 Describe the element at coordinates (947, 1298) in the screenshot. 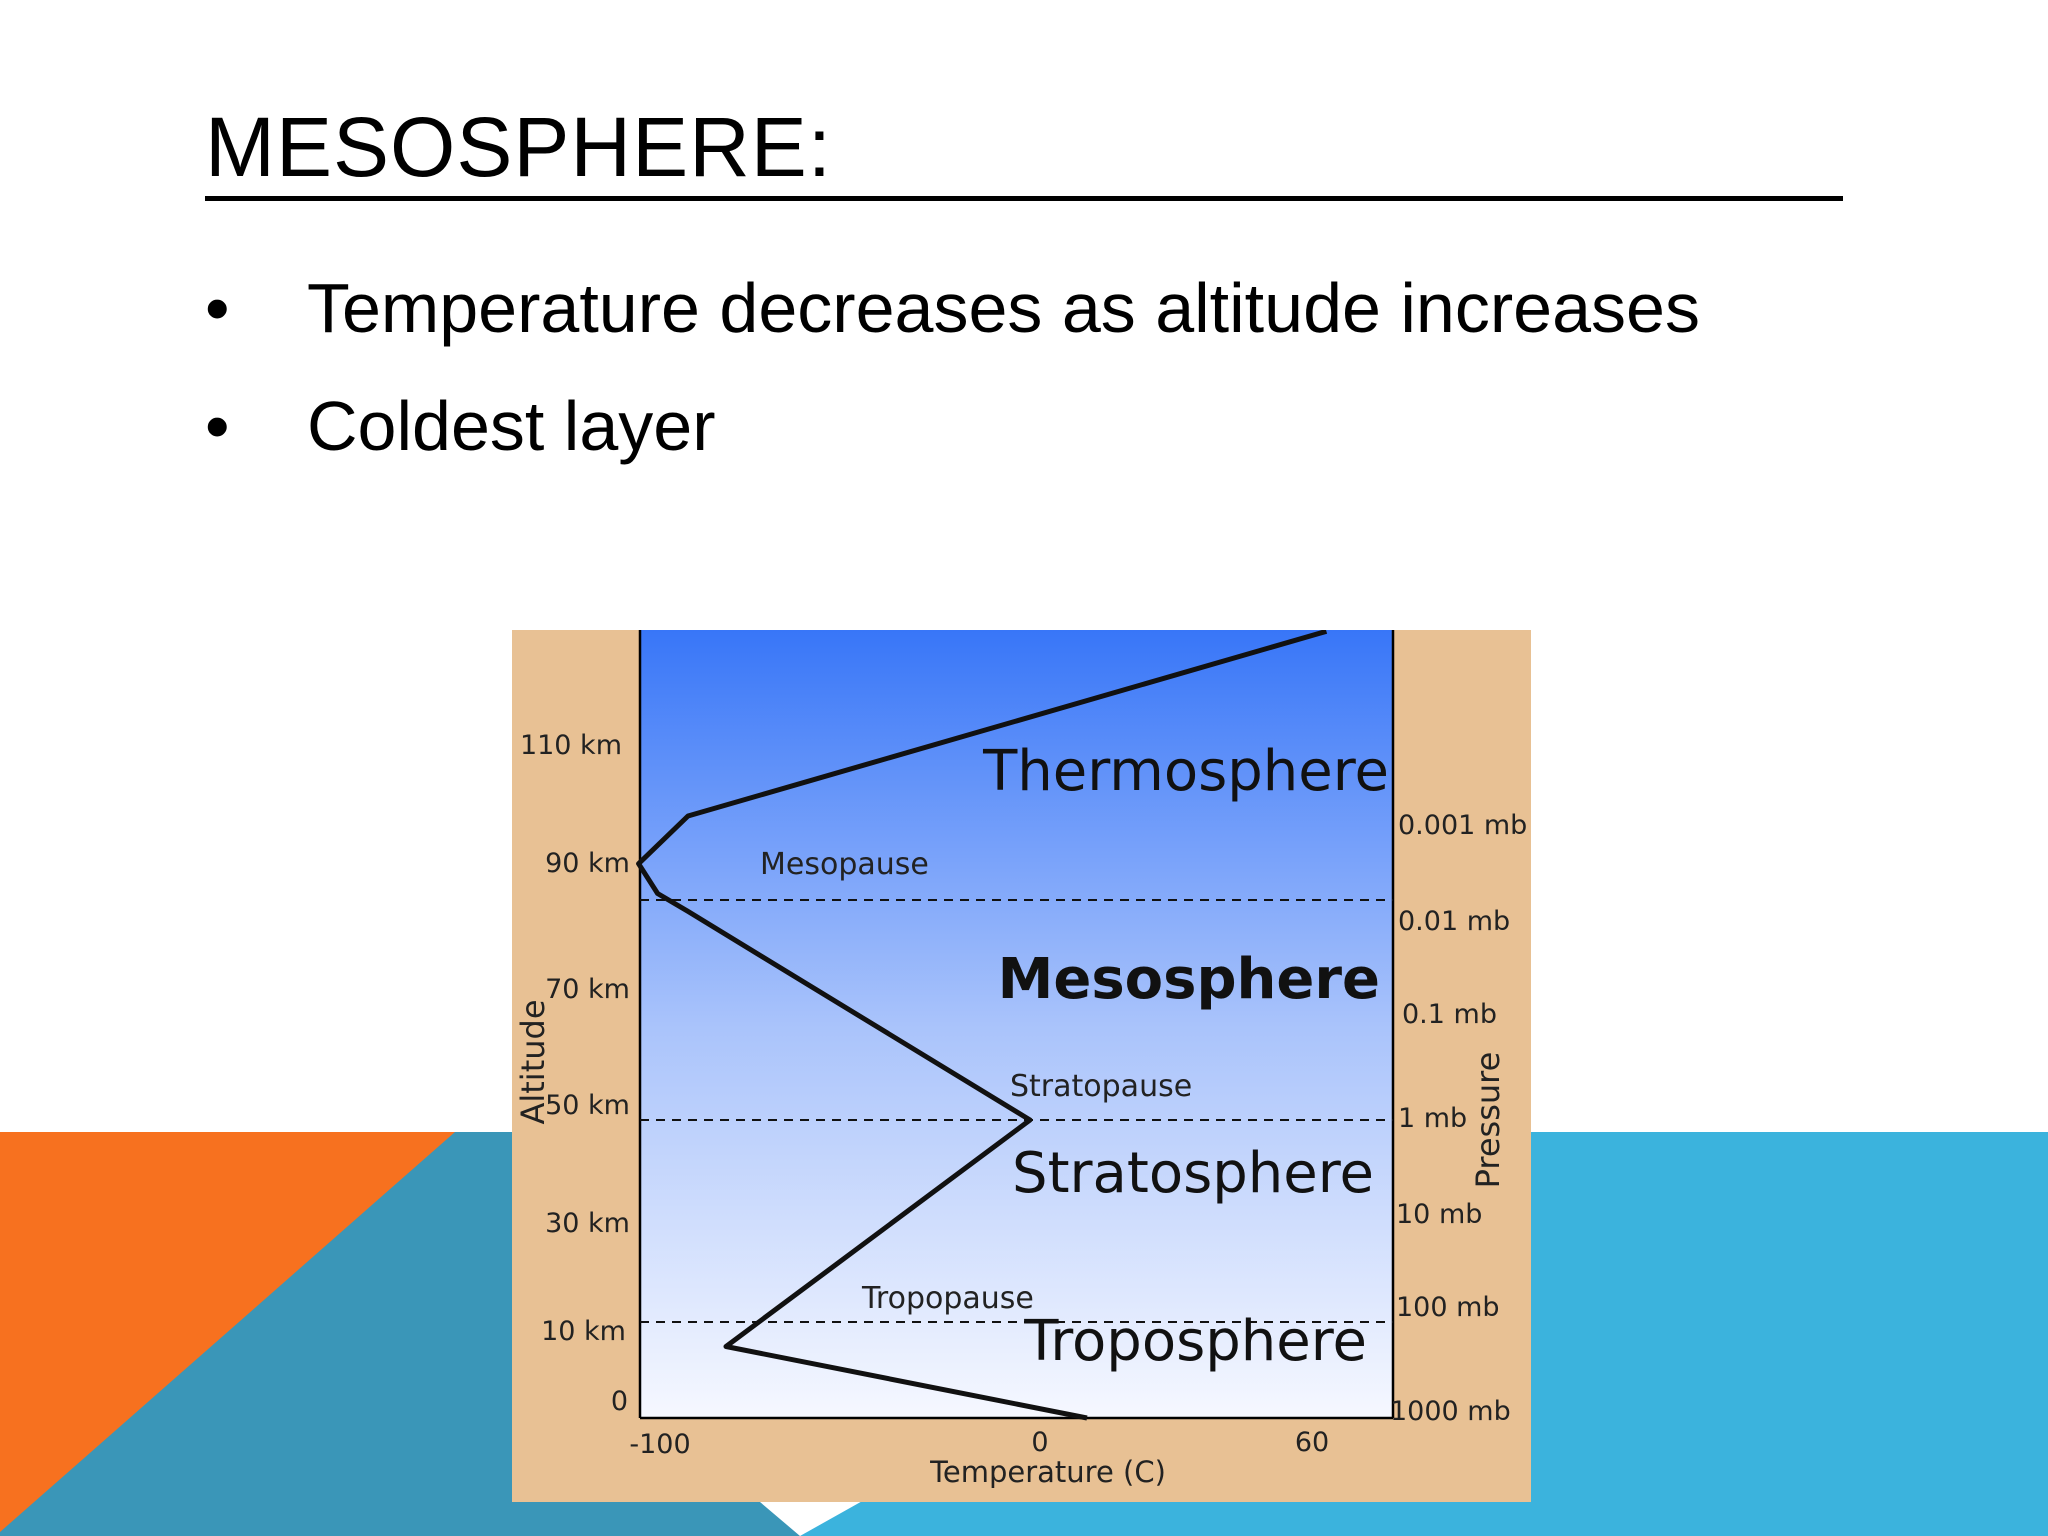

I see `boundary-label-tropopause: Tropopause` at that location.